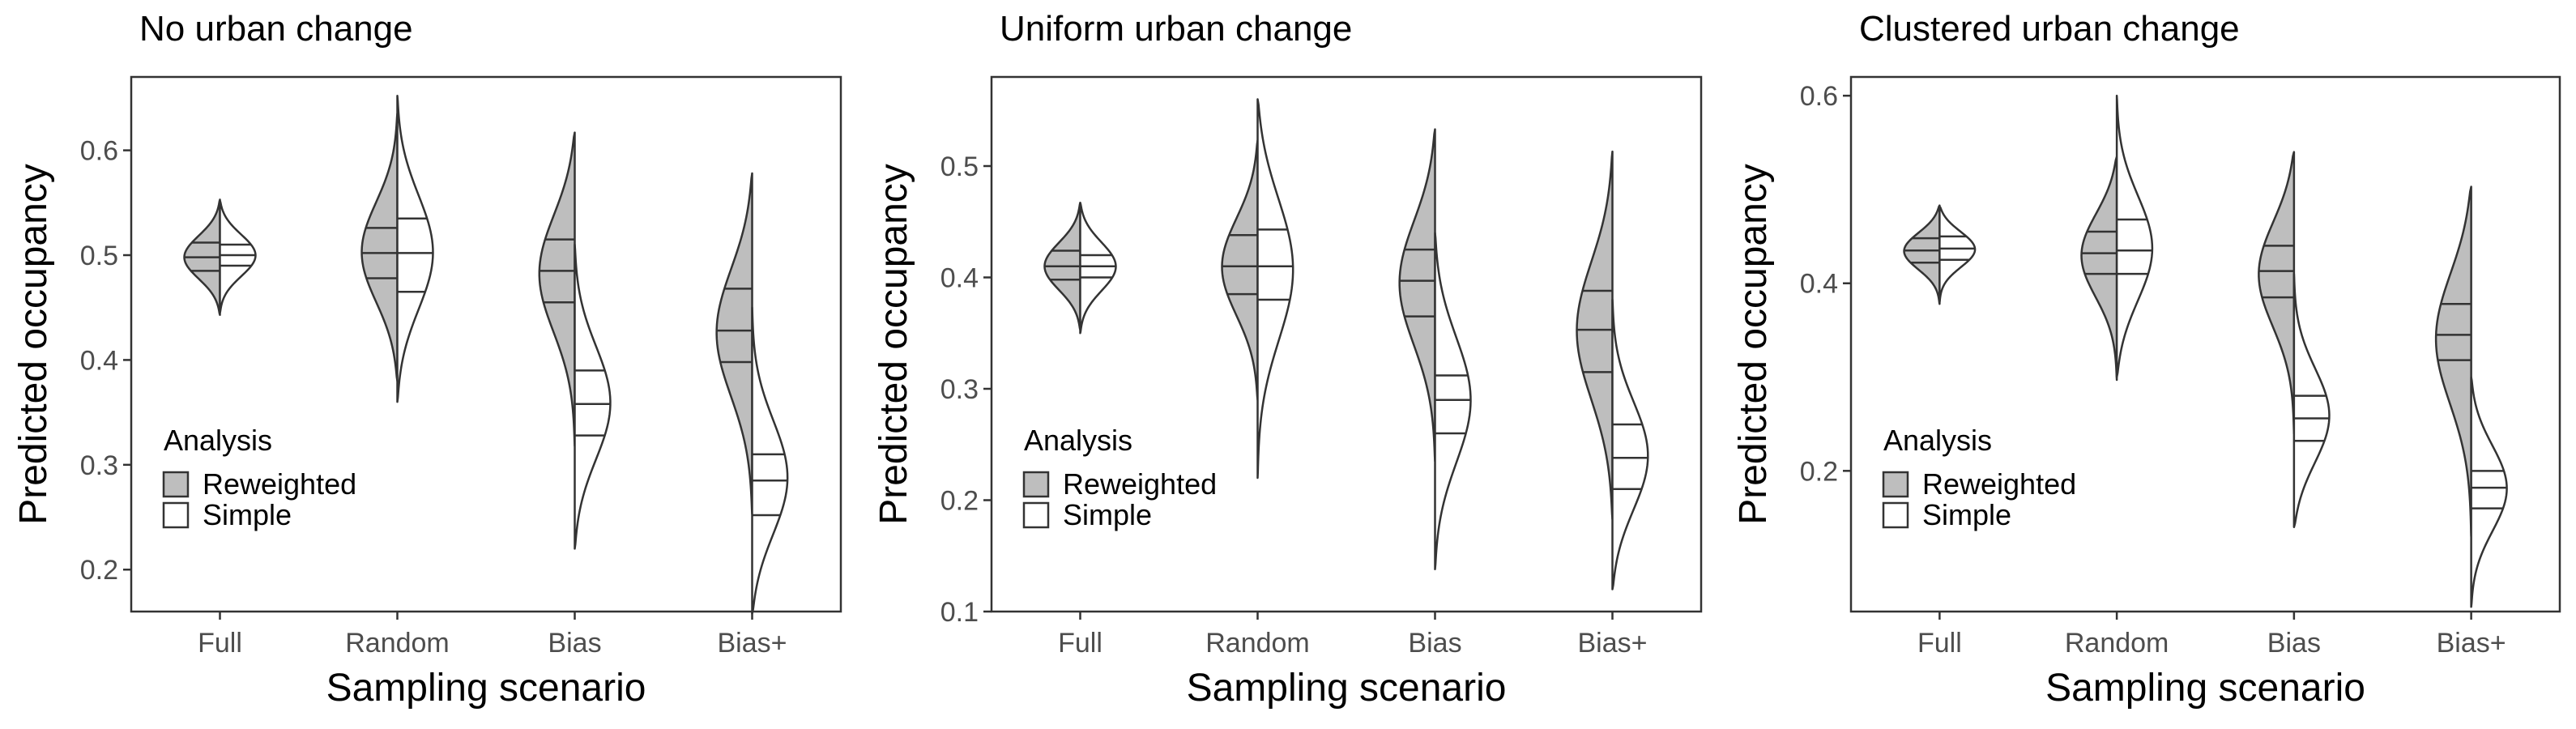 The height and width of the screenshot is (729, 2576). What do you see at coordinates (276, 29) in the screenshot?
I see `panel-title: No urban change` at bounding box center [276, 29].